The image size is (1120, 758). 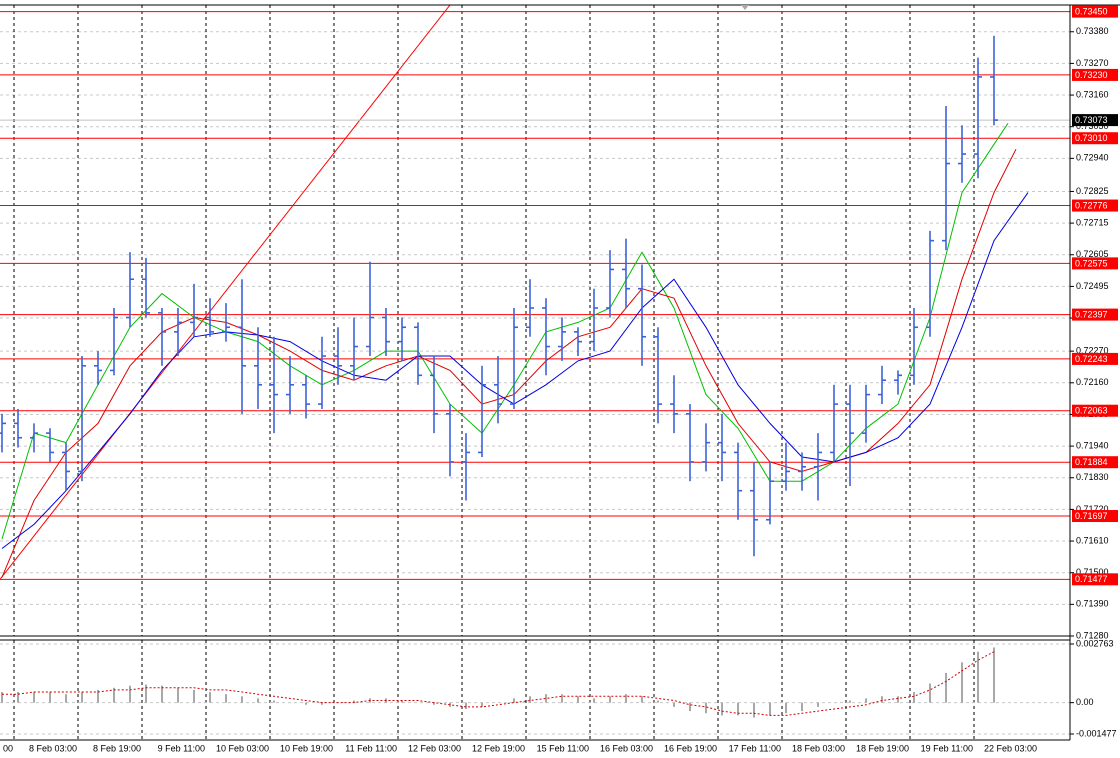 I want to click on y-tick-label: 0.00, so click(x=1085, y=702).